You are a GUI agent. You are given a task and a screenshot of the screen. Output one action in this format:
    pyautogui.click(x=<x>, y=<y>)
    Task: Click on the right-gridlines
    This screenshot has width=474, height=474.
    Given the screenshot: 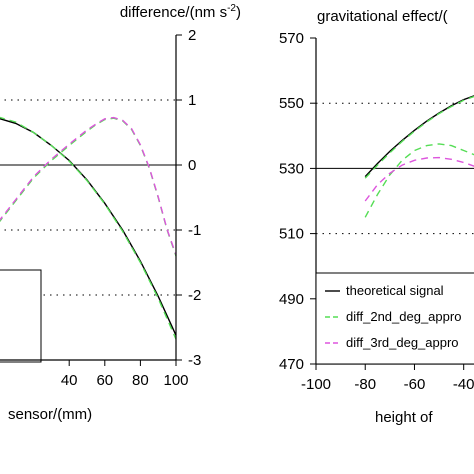 What is the action you would take?
    pyautogui.click(x=395, y=168)
    